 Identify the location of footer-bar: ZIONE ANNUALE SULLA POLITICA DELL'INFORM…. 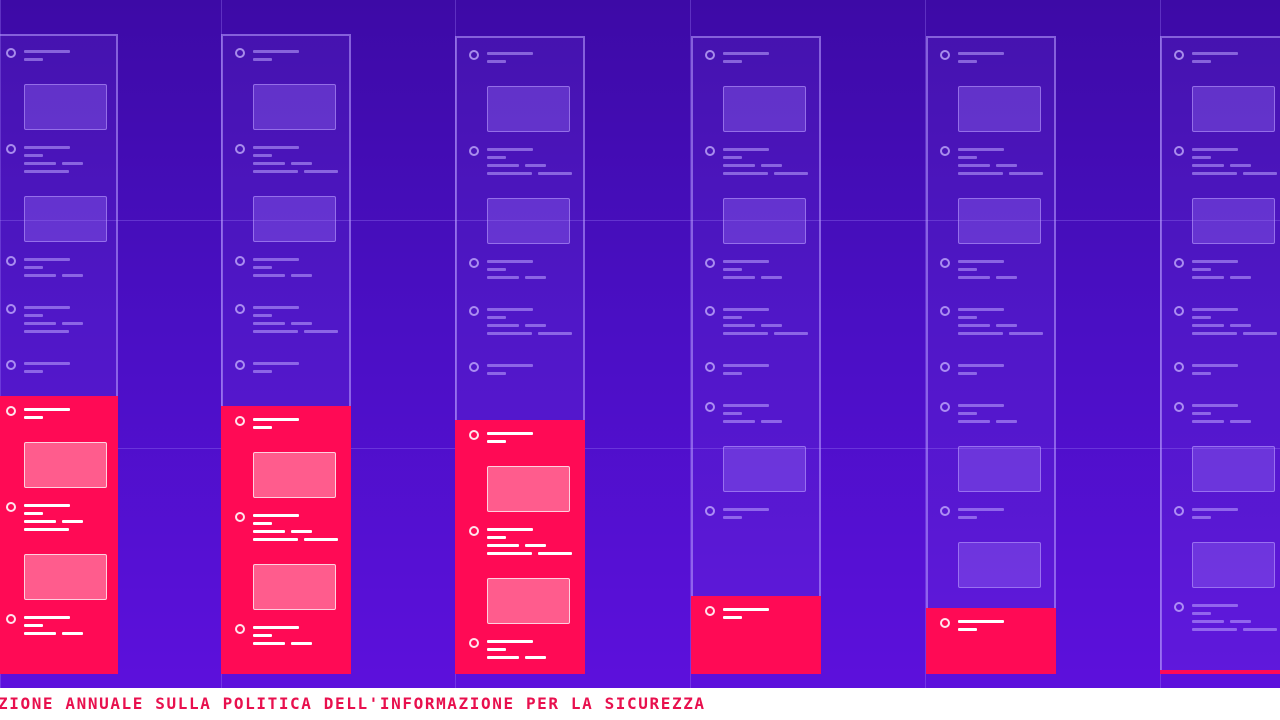
(640, 704).